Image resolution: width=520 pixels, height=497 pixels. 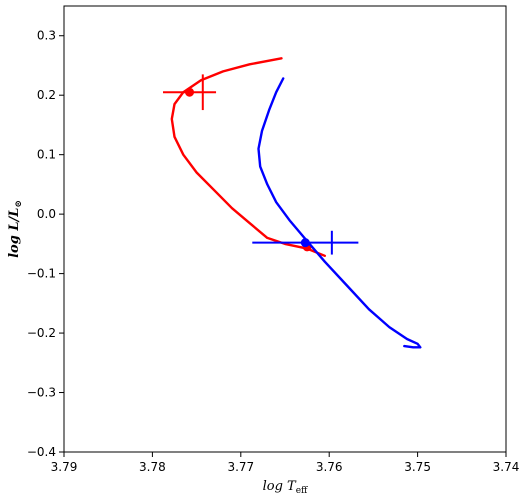 What do you see at coordinates (280, 486) in the screenshot?
I see `x-axis-title-main: log T` at bounding box center [280, 486].